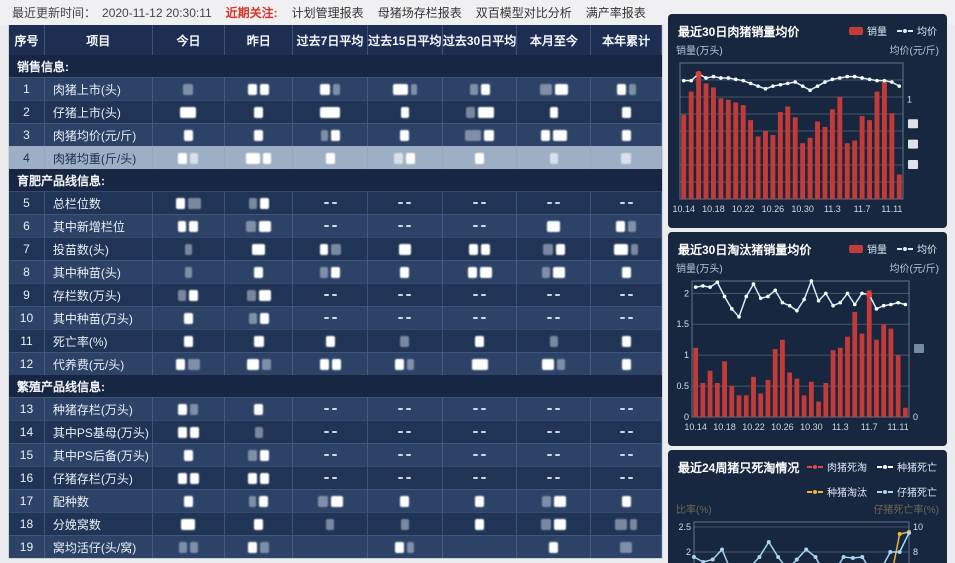 The image size is (955, 563). Describe the element at coordinates (27, 111) in the screenshot. I see `row-number: 2` at that location.